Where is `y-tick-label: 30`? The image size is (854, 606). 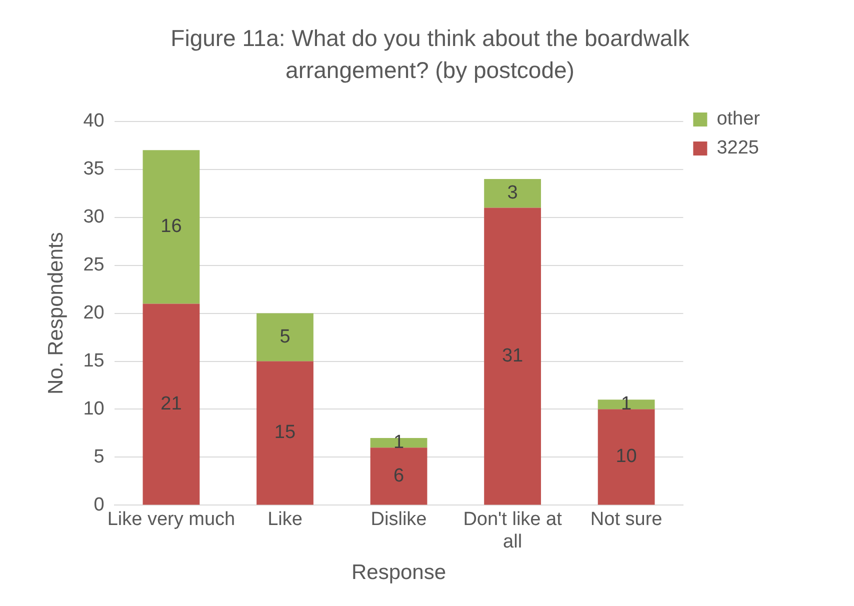
y-tick-label: 30 is located at coordinates (93, 217).